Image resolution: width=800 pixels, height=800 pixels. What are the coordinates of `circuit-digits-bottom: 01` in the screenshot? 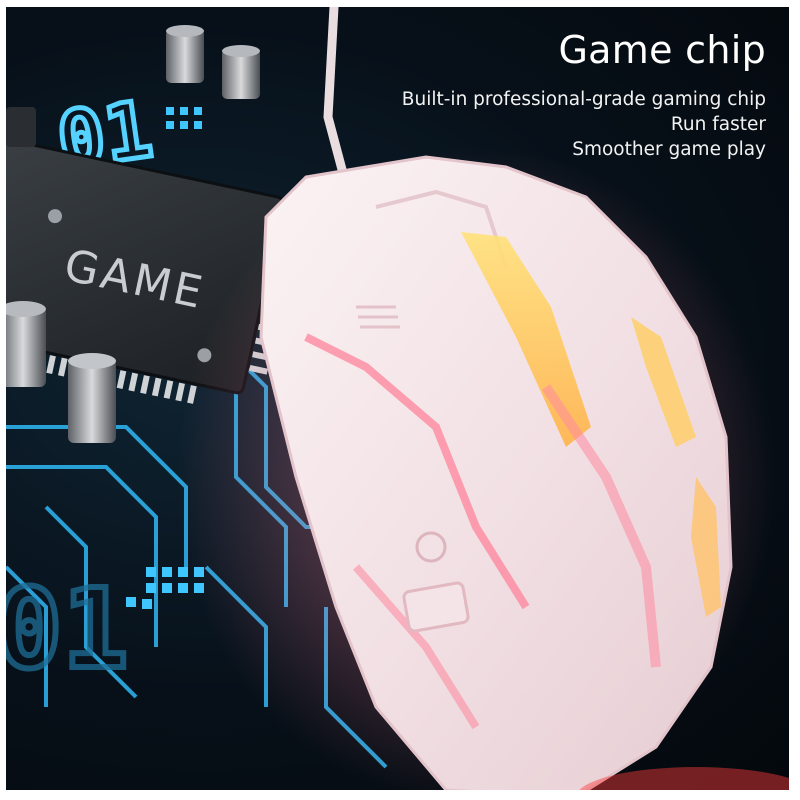 It's located at (67, 629).